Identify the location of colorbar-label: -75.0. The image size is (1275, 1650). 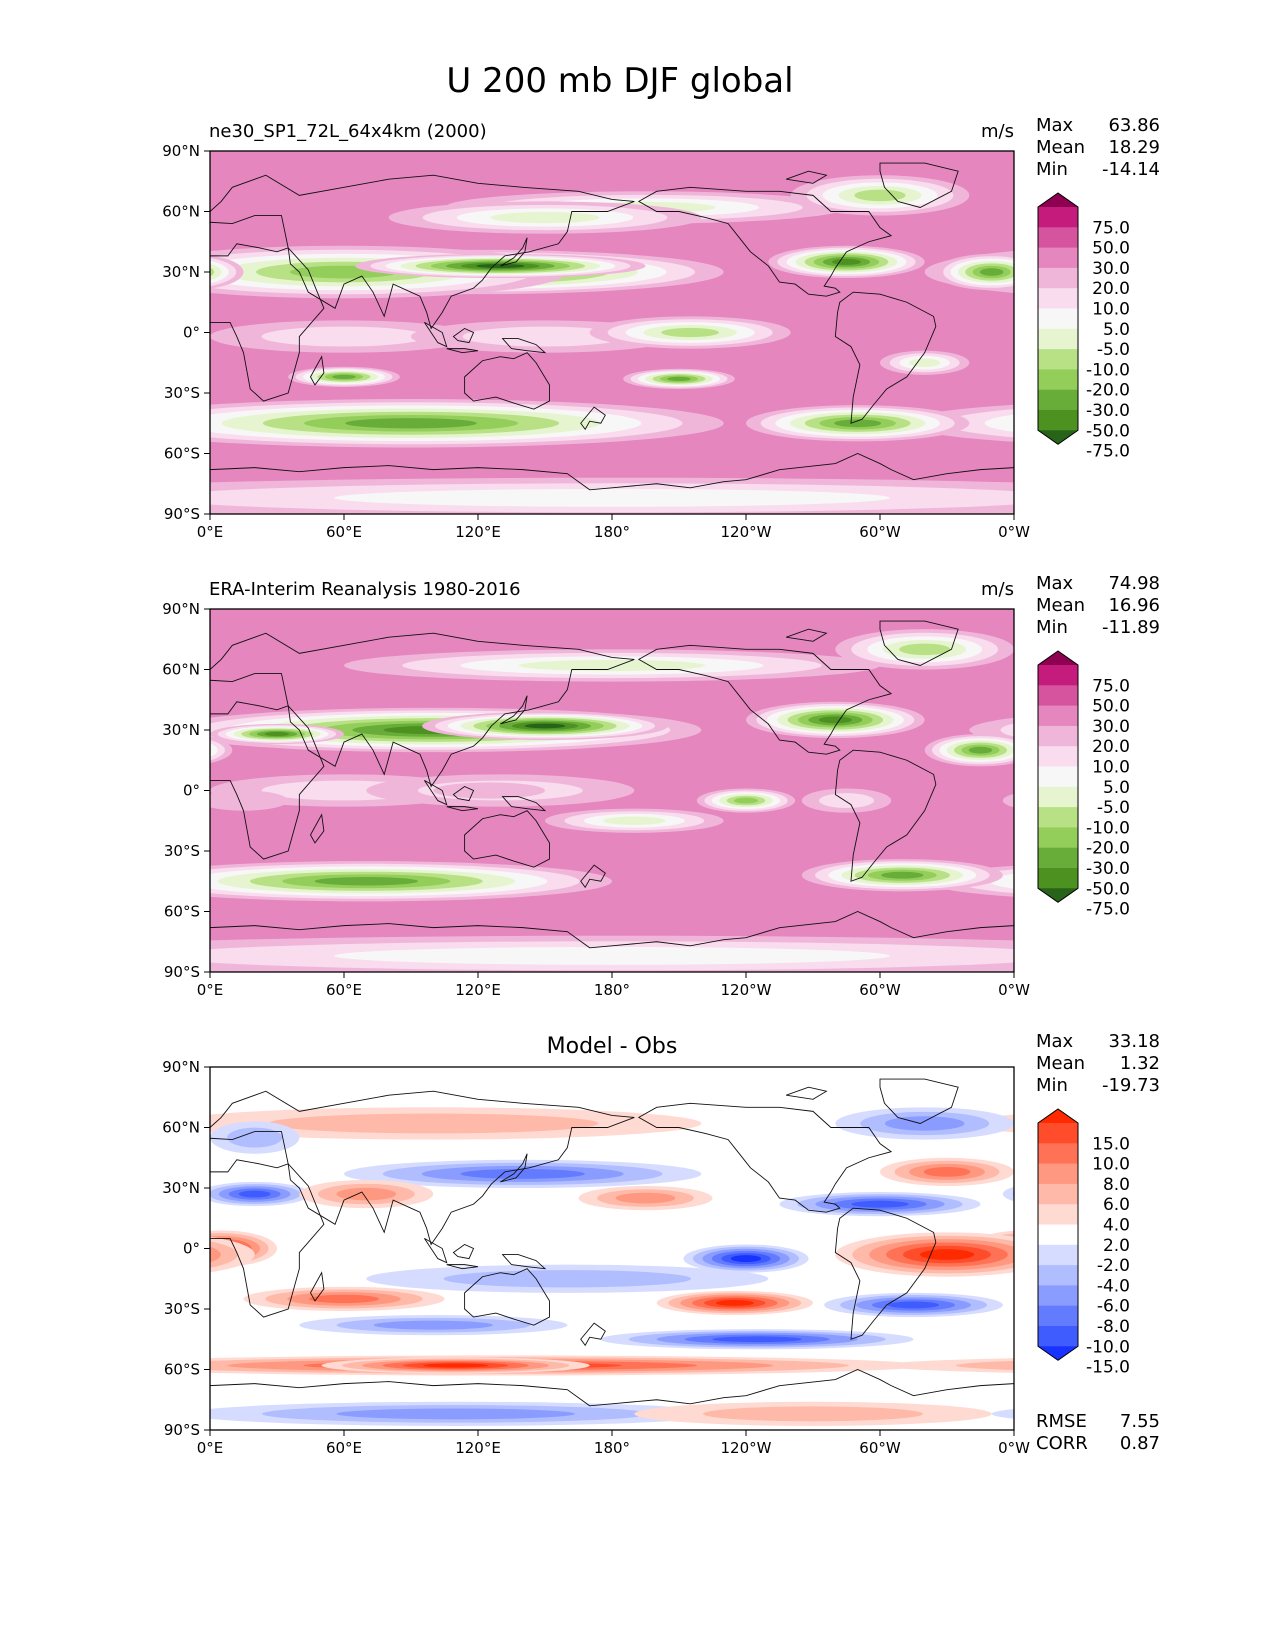
(1108, 452).